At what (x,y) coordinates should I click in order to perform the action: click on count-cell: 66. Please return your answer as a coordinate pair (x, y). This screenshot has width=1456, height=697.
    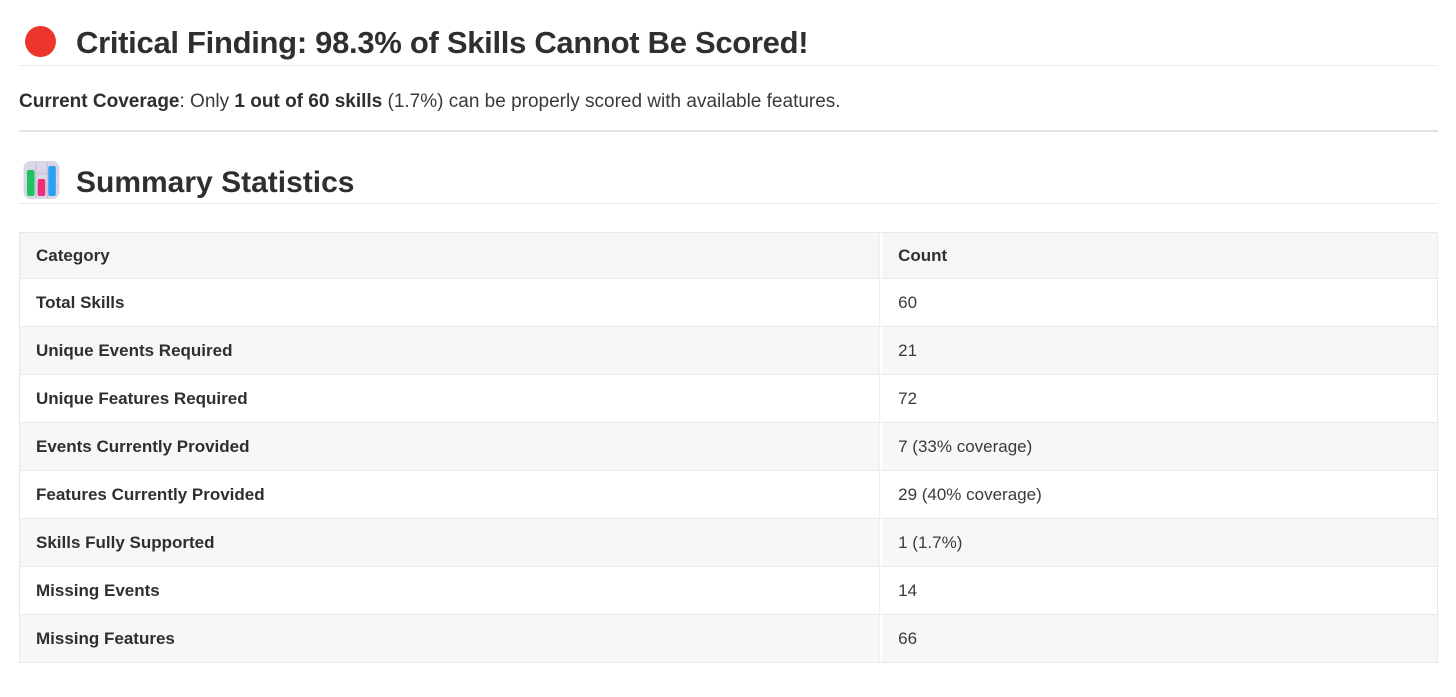
    Looking at the image, I should click on (1158, 638).